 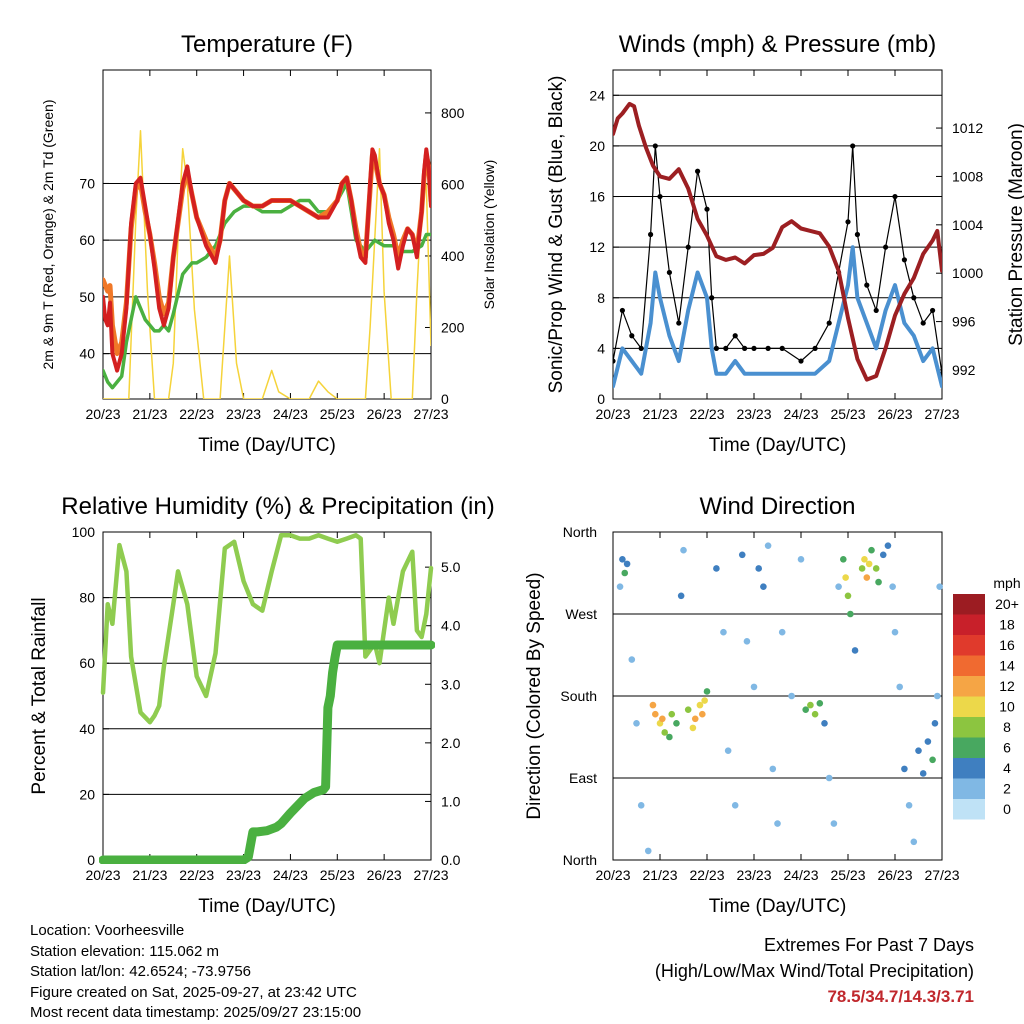 What do you see at coordinates (87, 354) in the screenshot?
I see `temperature-y-tick-label: 40` at bounding box center [87, 354].